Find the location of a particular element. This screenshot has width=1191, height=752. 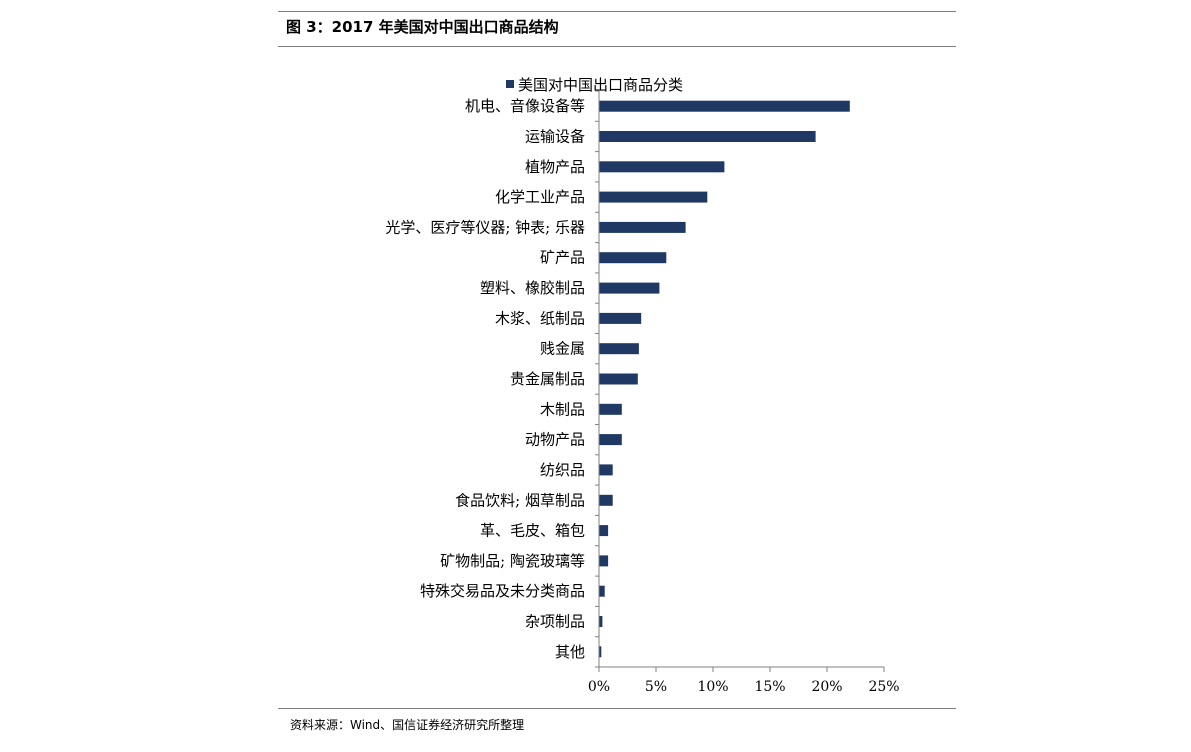

x-tick-label: 15% is located at coordinates (769, 687).